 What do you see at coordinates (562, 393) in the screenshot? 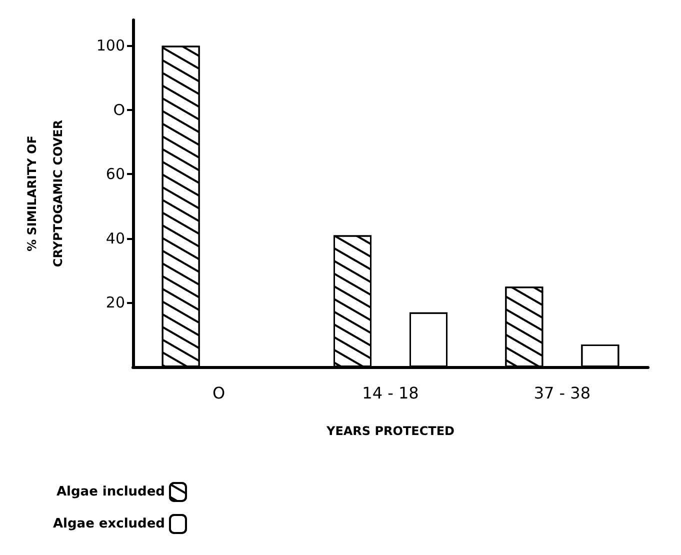
I see `x-tick-label: 37 - 38` at bounding box center [562, 393].